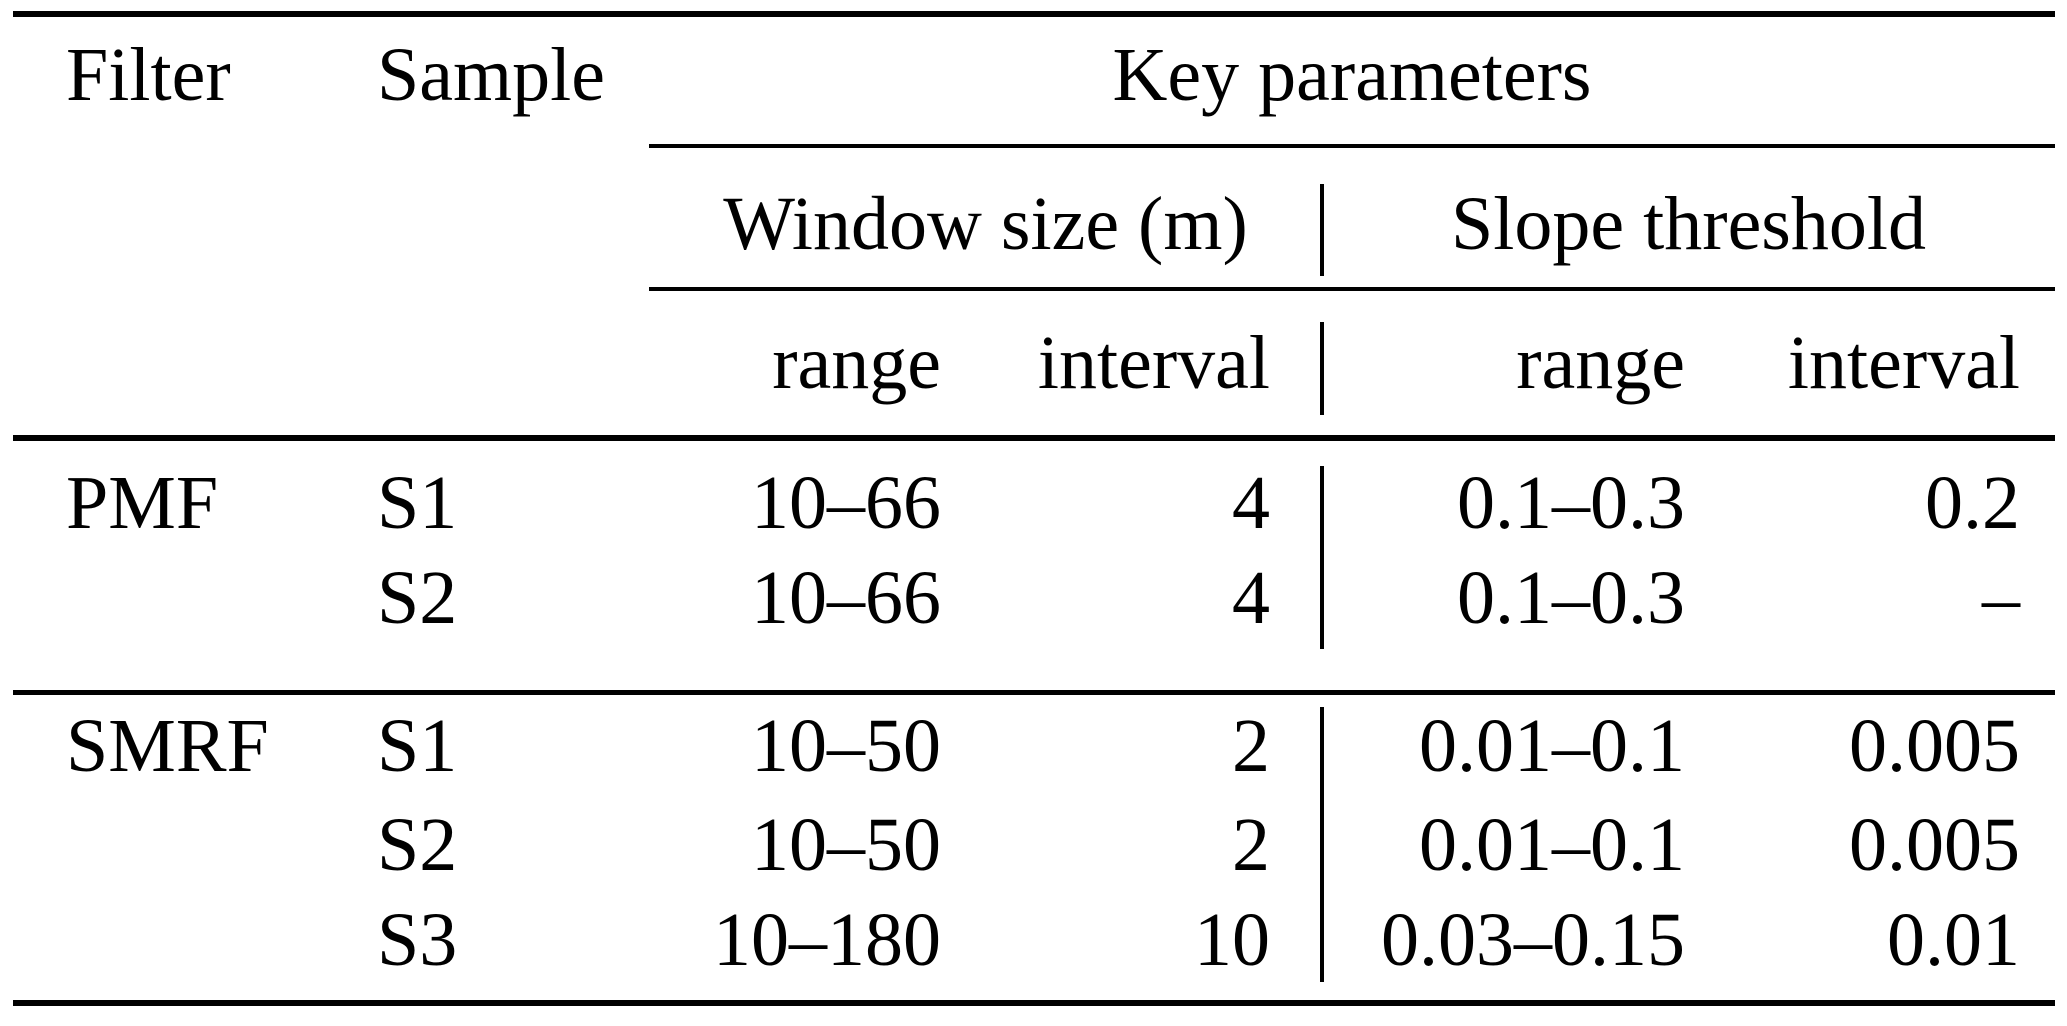 The width and height of the screenshot is (2067, 1026). I want to click on header-st-interval: interval, so click(1877, 365).